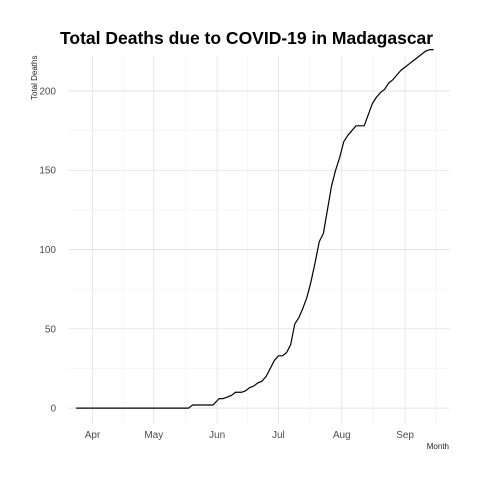 This screenshot has height=480, width=480. Describe the element at coordinates (342, 435) in the screenshot. I see `x-tick-label: Aug` at that location.